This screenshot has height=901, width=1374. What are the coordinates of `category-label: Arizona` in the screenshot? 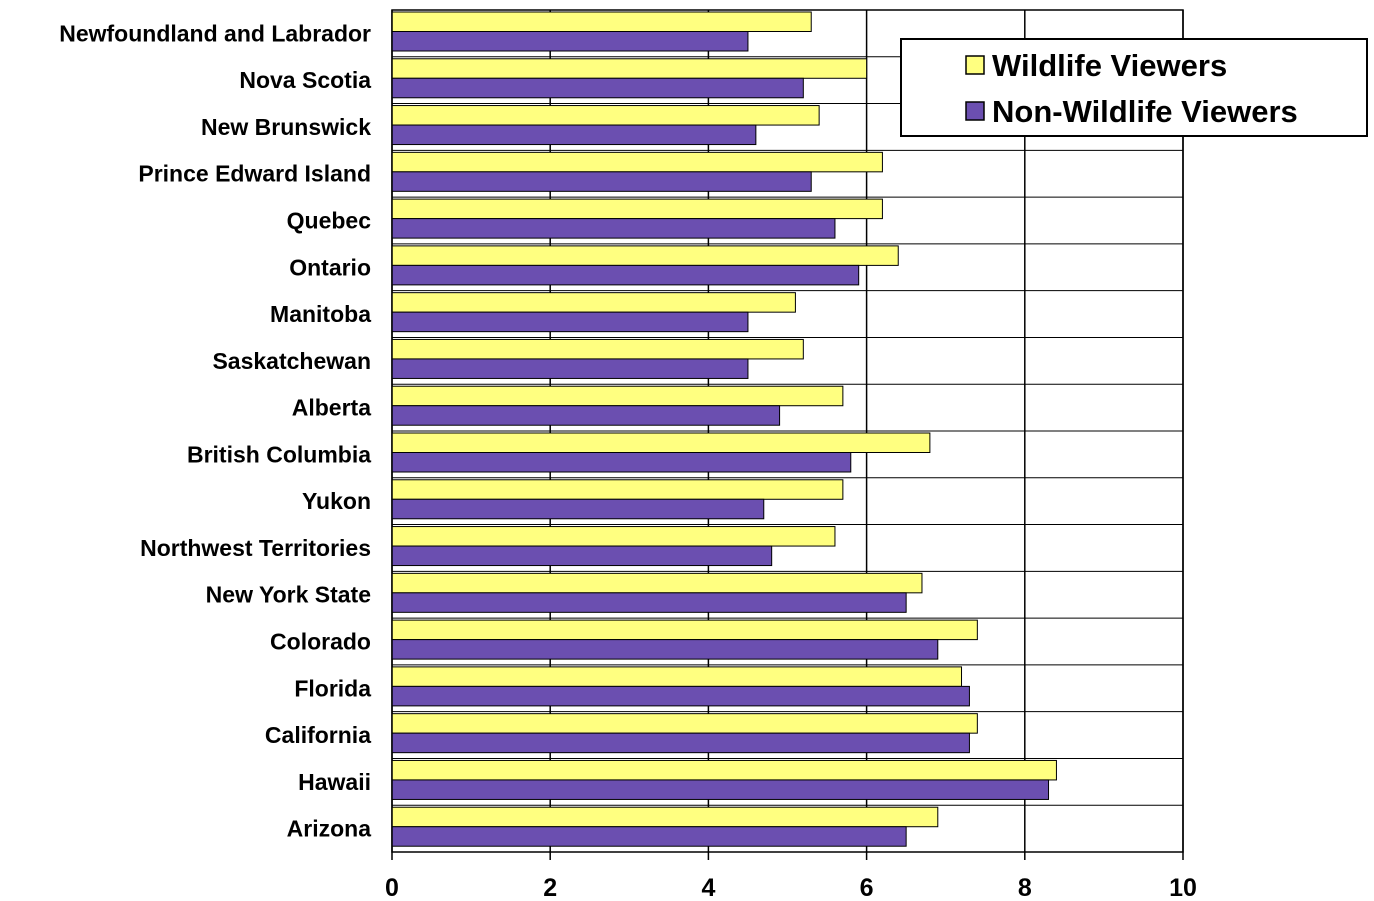 It's located at (329, 829).